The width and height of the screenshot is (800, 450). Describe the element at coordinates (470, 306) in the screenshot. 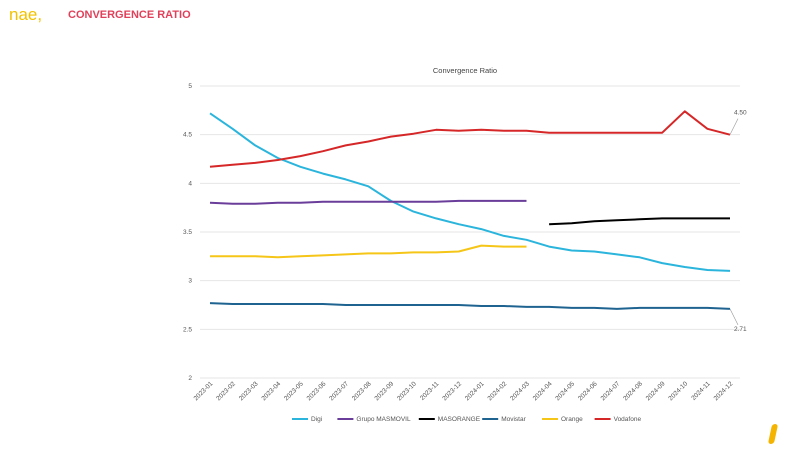

I see `series-line-movistar` at that location.